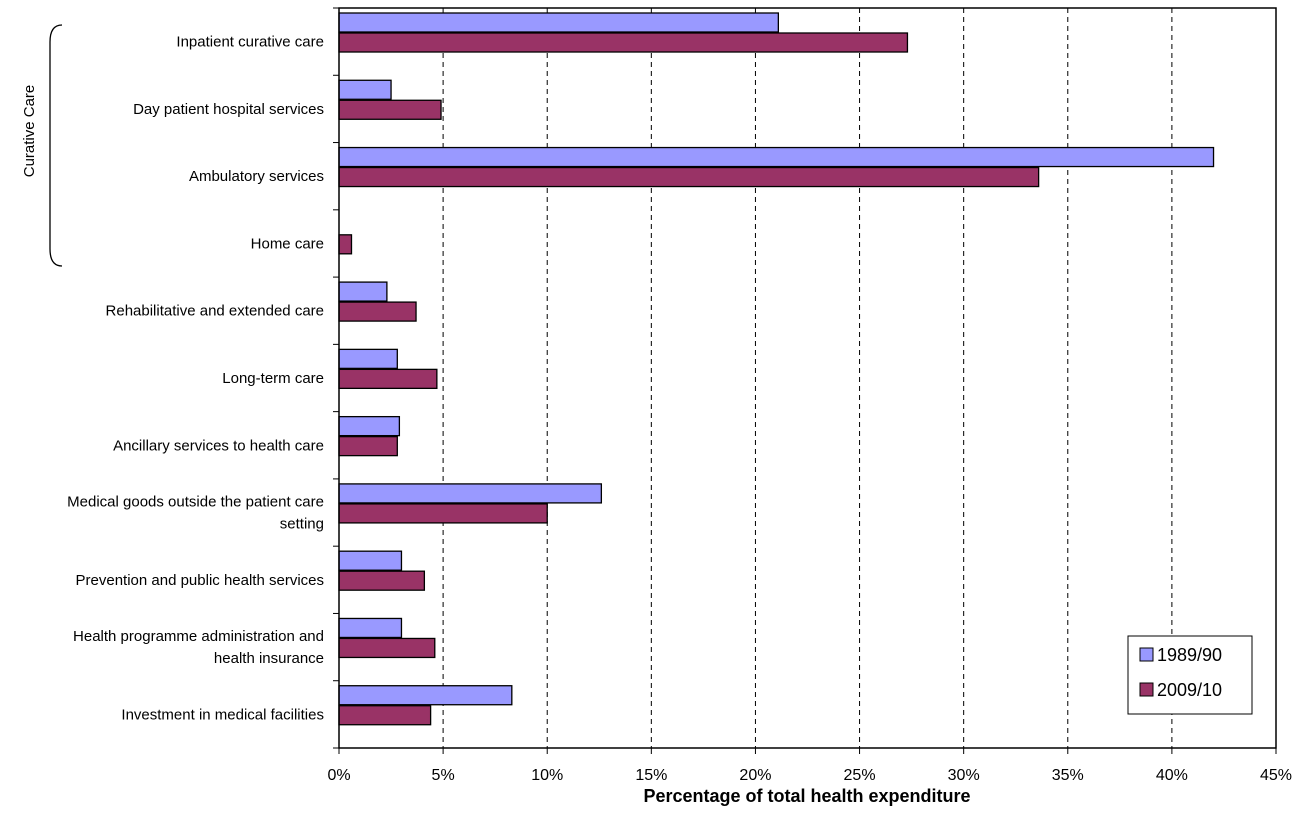 The width and height of the screenshot is (1313, 839). What do you see at coordinates (651, 775) in the screenshot?
I see `x-tick-label: 15%` at bounding box center [651, 775].